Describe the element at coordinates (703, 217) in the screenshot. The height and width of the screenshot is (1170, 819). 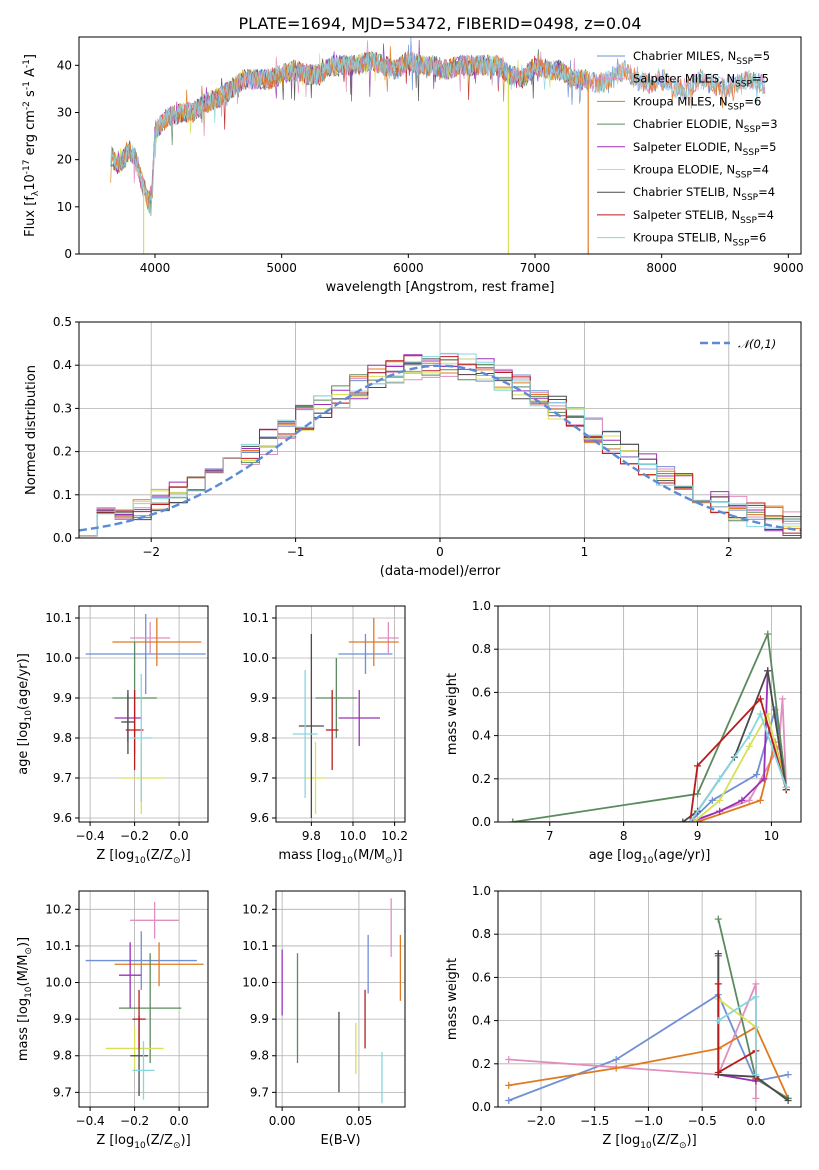
I see `legend-entry: Salpeter STELIB, NSSP​=4` at that location.